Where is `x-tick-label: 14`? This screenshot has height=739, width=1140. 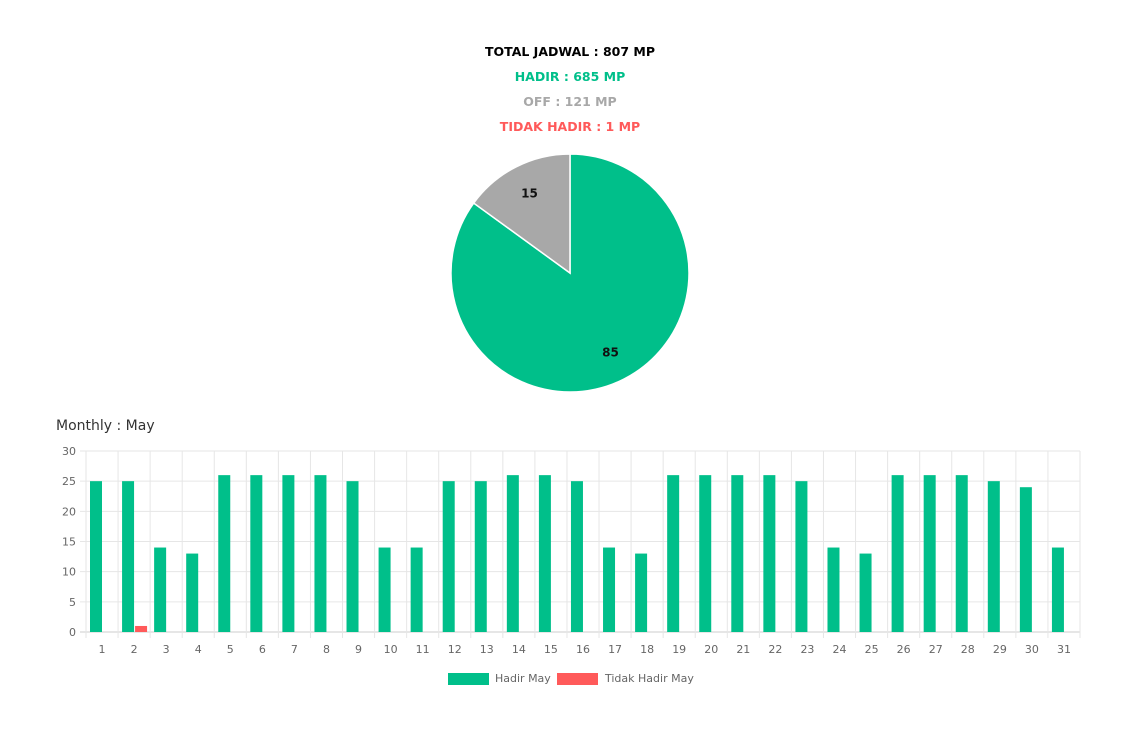 x-tick-label: 14 is located at coordinates (519, 649).